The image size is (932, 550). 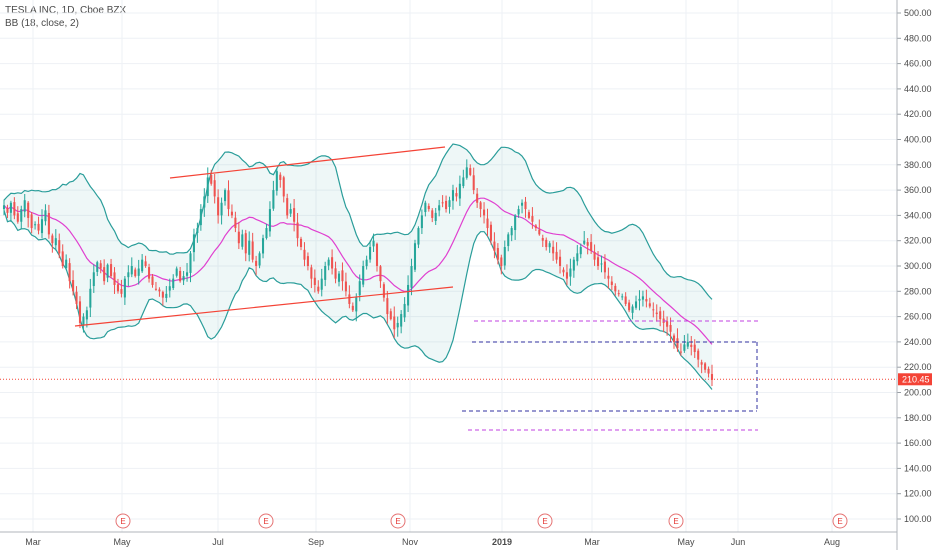 What do you see at coordinates (918, 165) in the screenshot?
I see `y-tick-label: 380.00` at bounding box center [918, 165].